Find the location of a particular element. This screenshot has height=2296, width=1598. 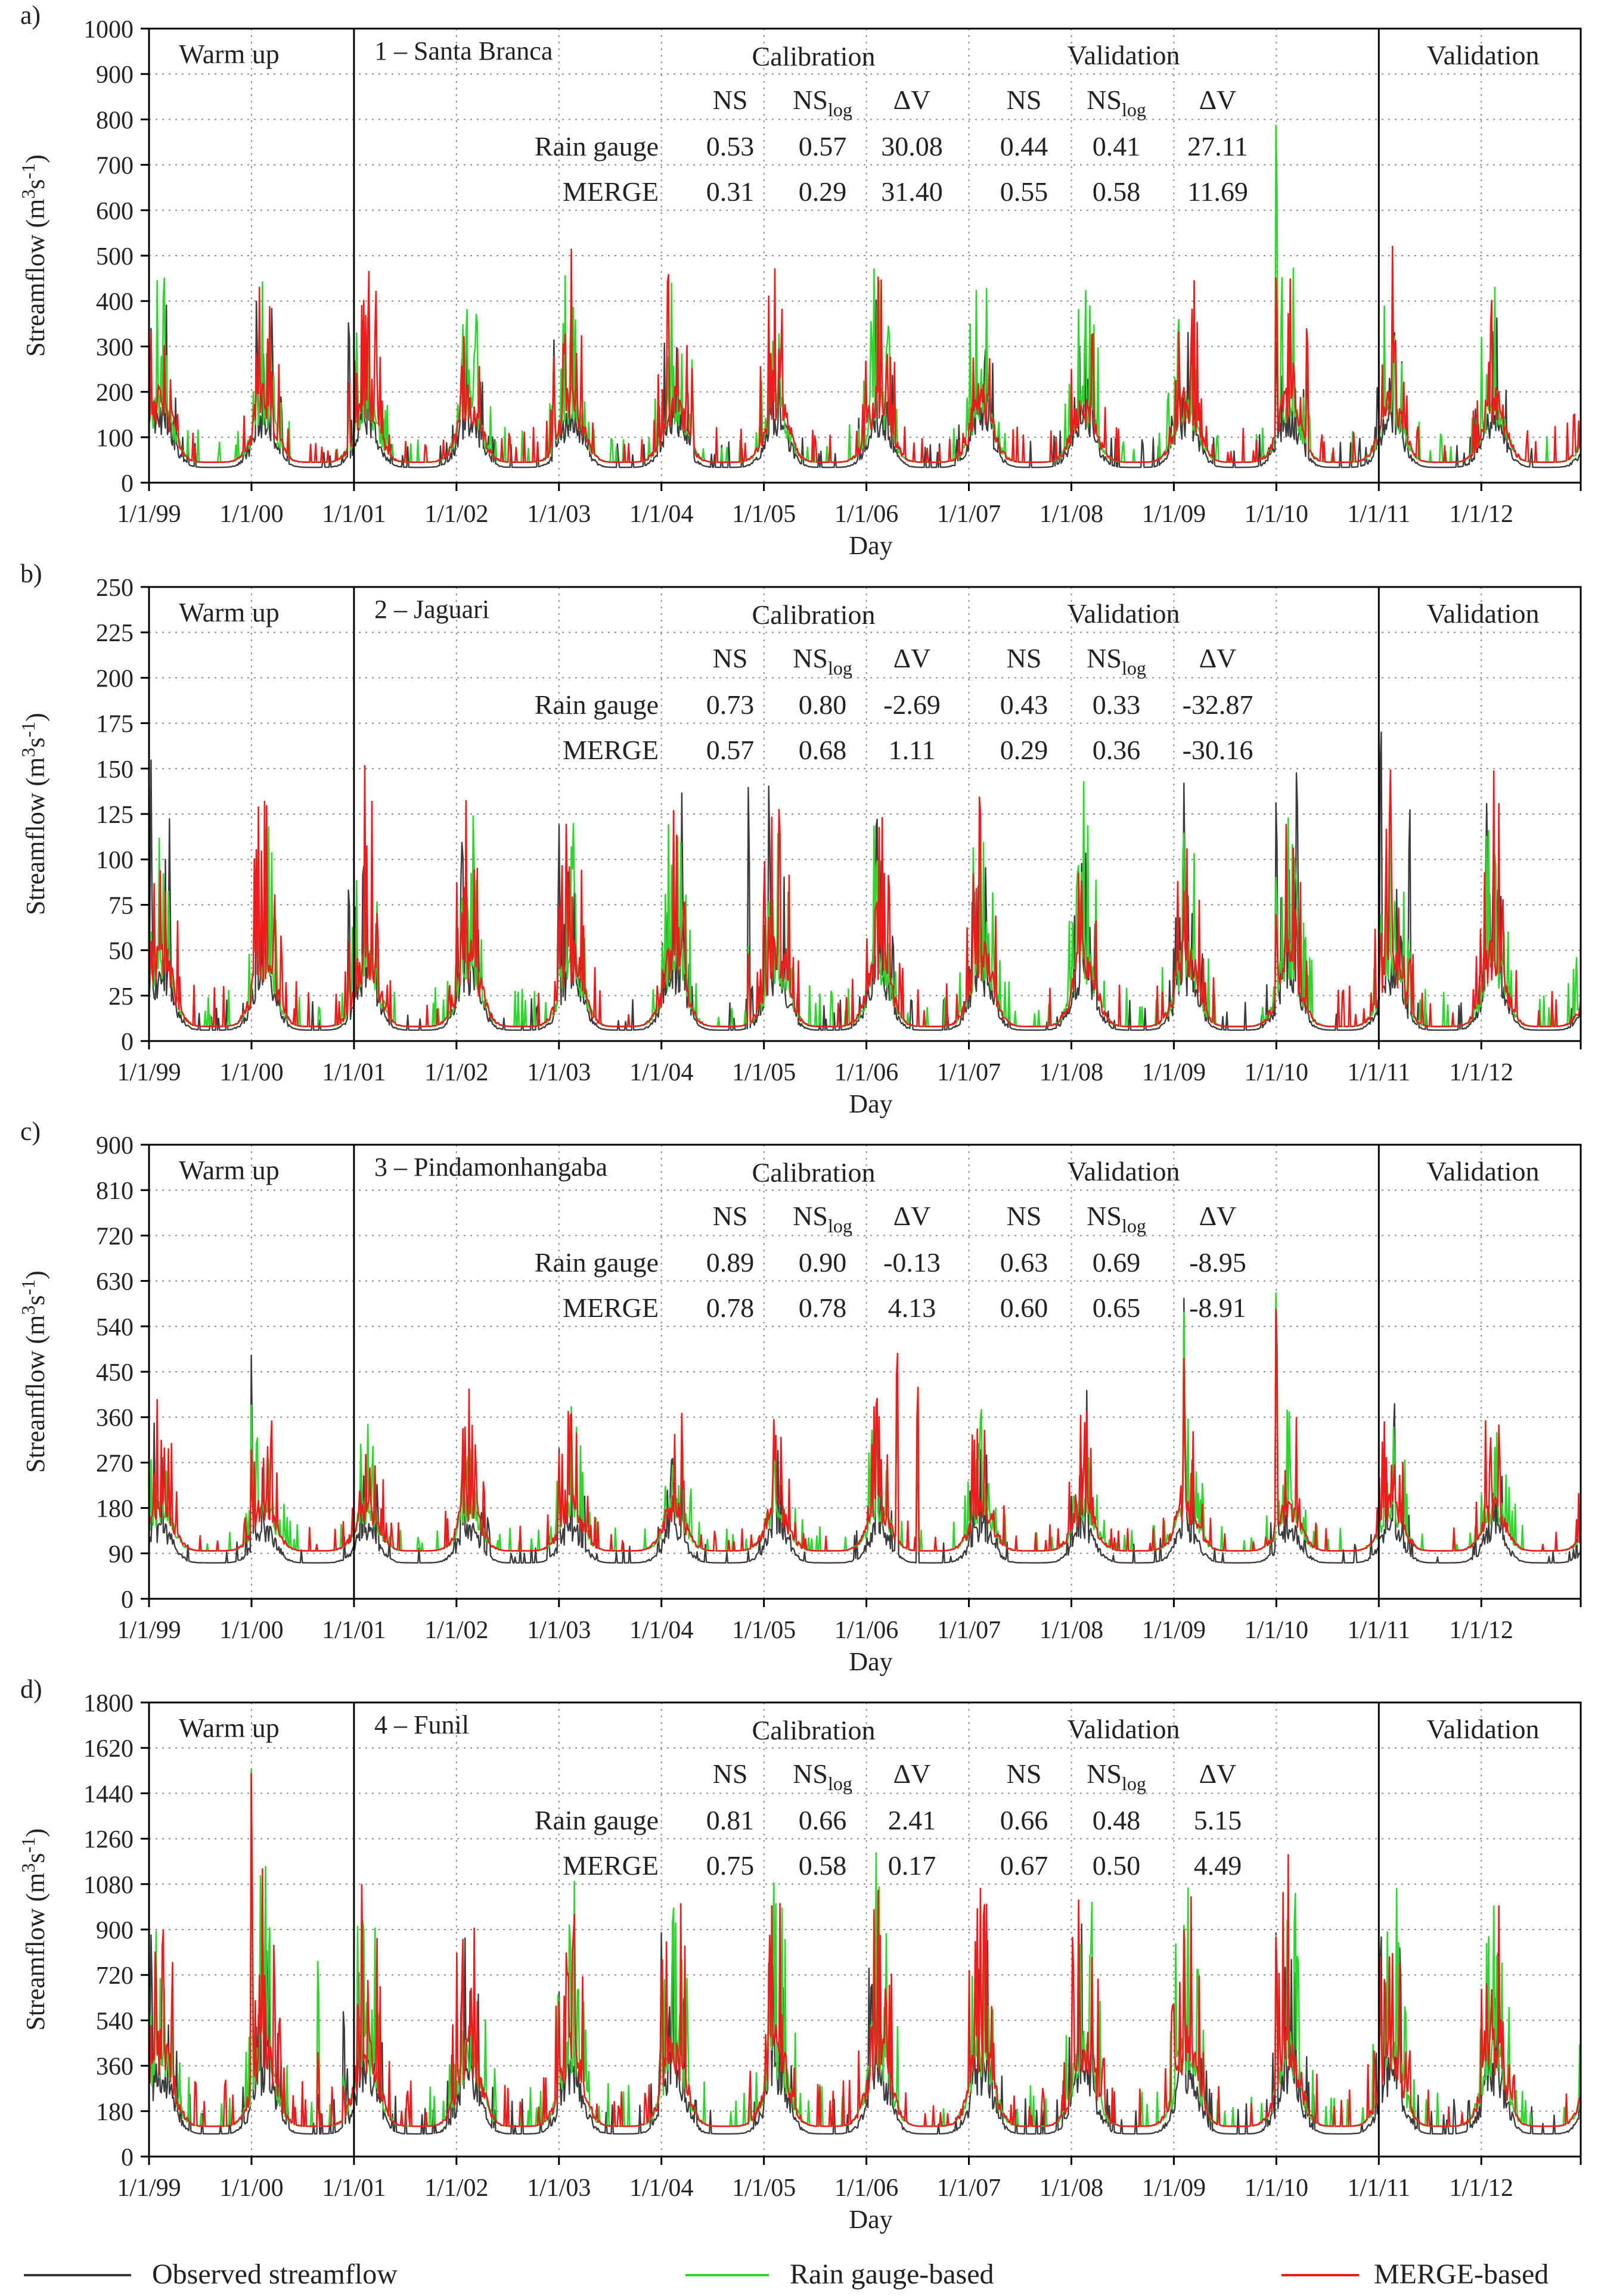

period-label-calibration: Calibration is located at coordinates (814, 615).